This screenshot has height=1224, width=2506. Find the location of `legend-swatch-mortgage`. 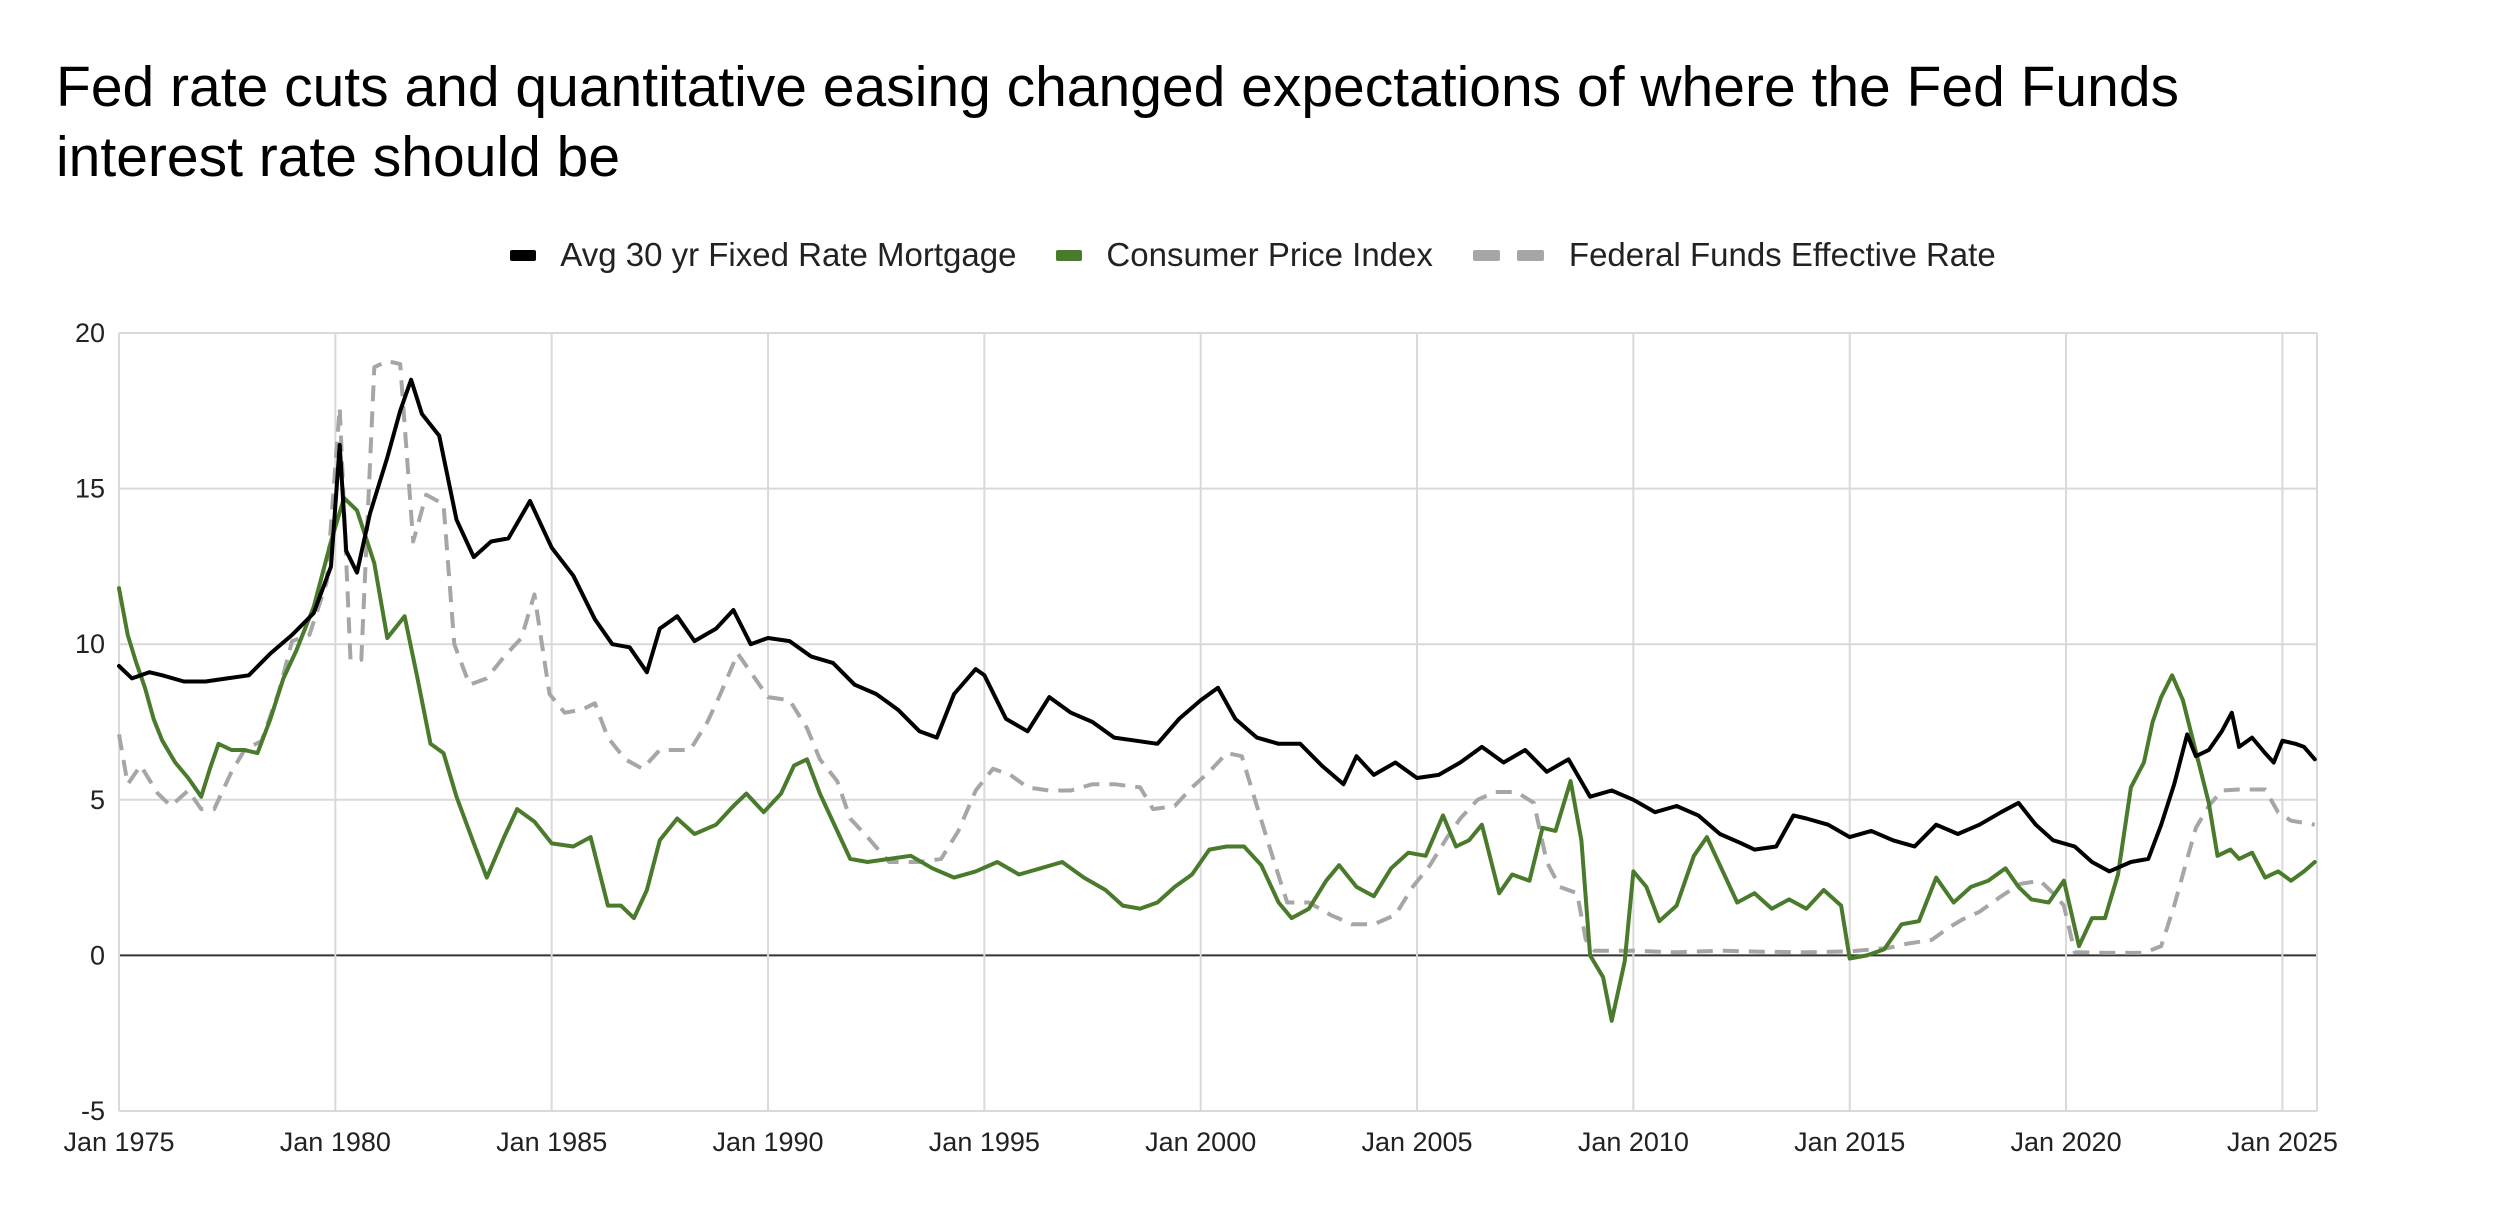

legend-swatch-mortgage is located at coordinates (523, 255).